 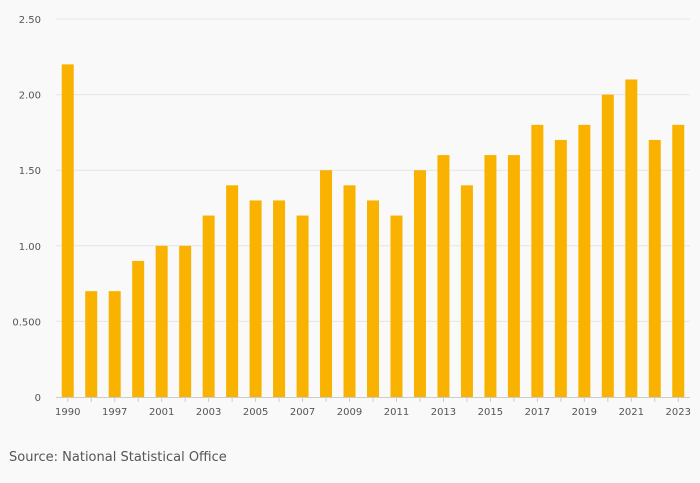 What do you see at coordinates (118, 457) in the screenshot?
I see `source-note: Source: National Statistical Office` at bounding box center [118, 457].